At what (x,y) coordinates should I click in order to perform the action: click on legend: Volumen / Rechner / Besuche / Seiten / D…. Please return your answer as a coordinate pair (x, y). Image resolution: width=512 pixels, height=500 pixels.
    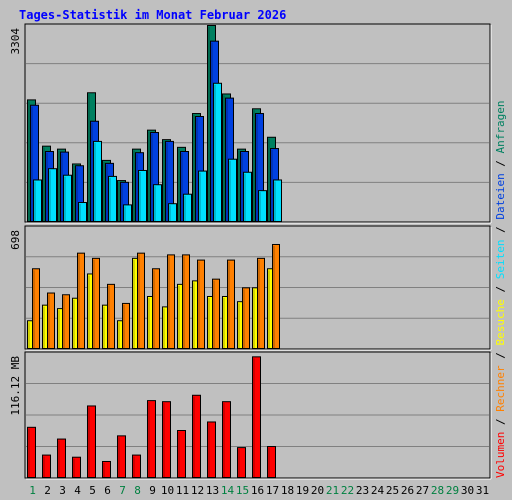
    Looking at the image, I should click on (500, 289).